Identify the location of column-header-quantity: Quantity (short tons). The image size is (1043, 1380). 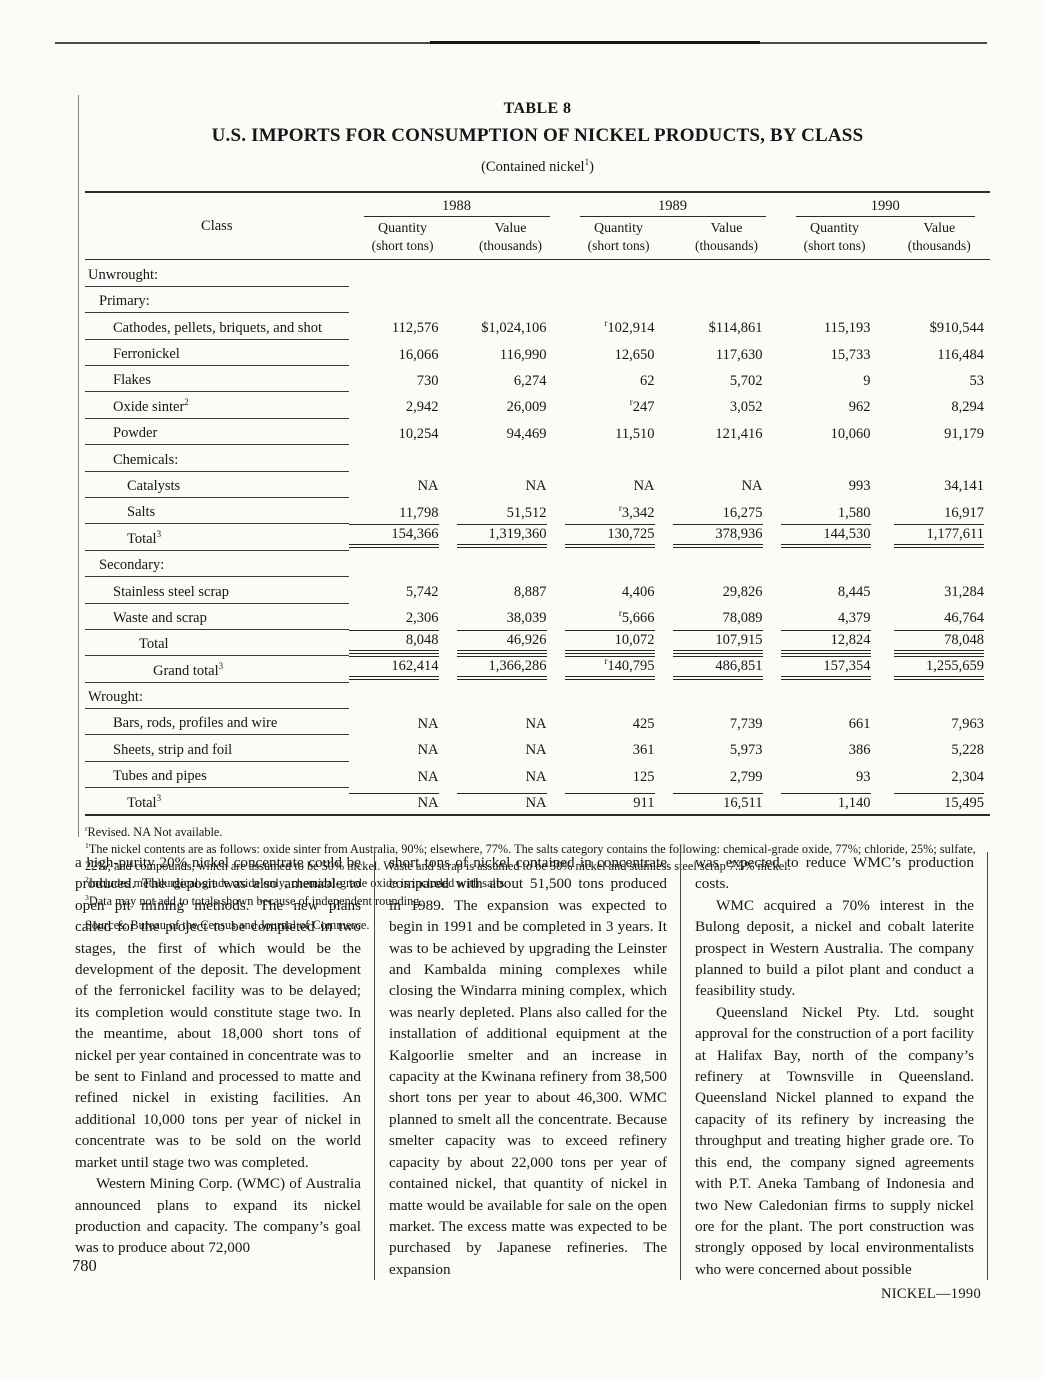
(834, 239).